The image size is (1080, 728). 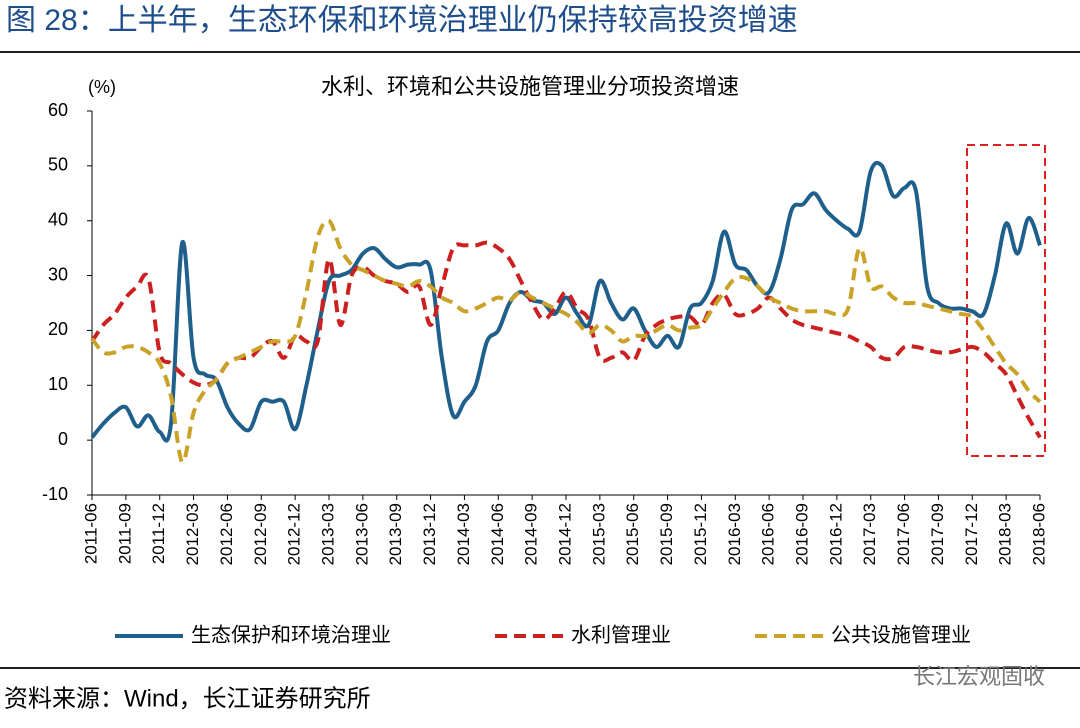 I want to click on x-tick-label: 2013-06, so click(x=361, y=534).